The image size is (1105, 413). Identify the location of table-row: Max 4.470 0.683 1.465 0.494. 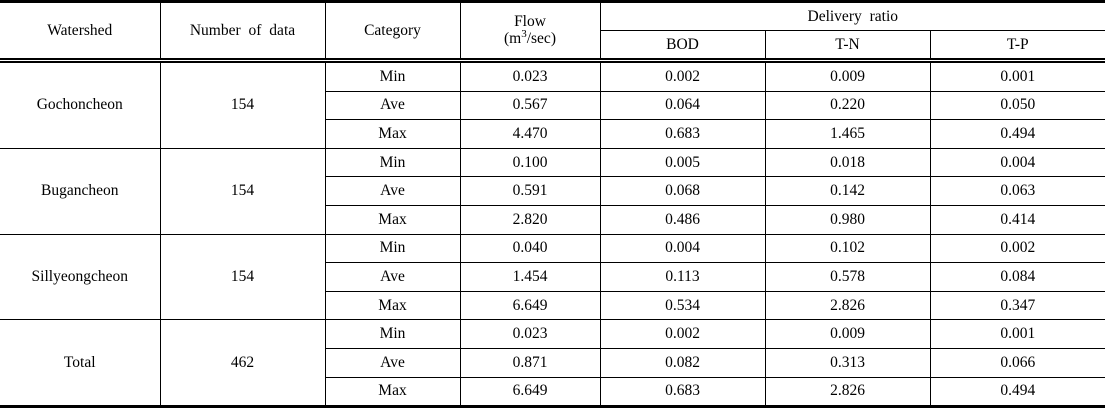
(552, 134).